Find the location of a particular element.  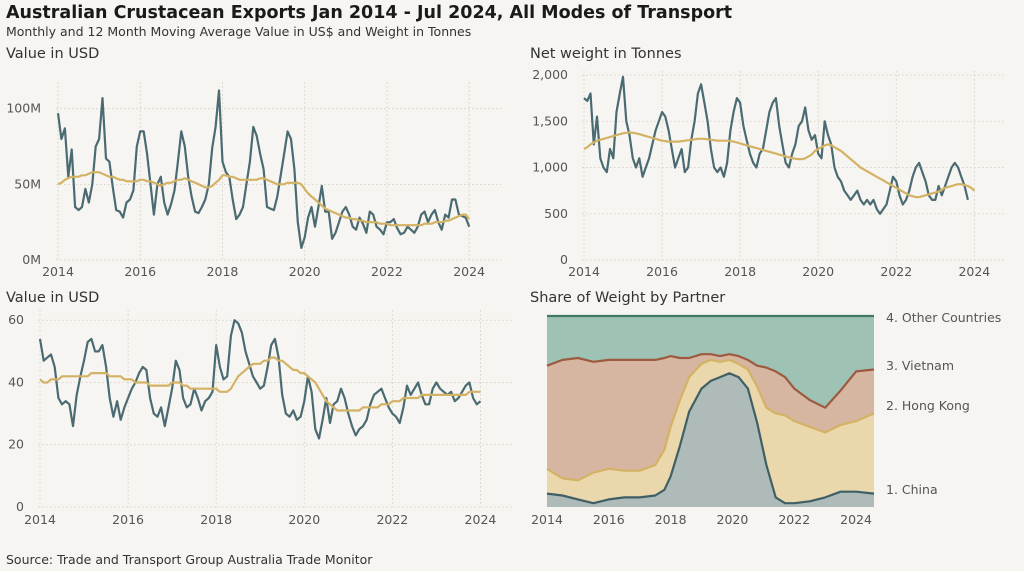

area-vietnam is located at coordinates (710, 417).